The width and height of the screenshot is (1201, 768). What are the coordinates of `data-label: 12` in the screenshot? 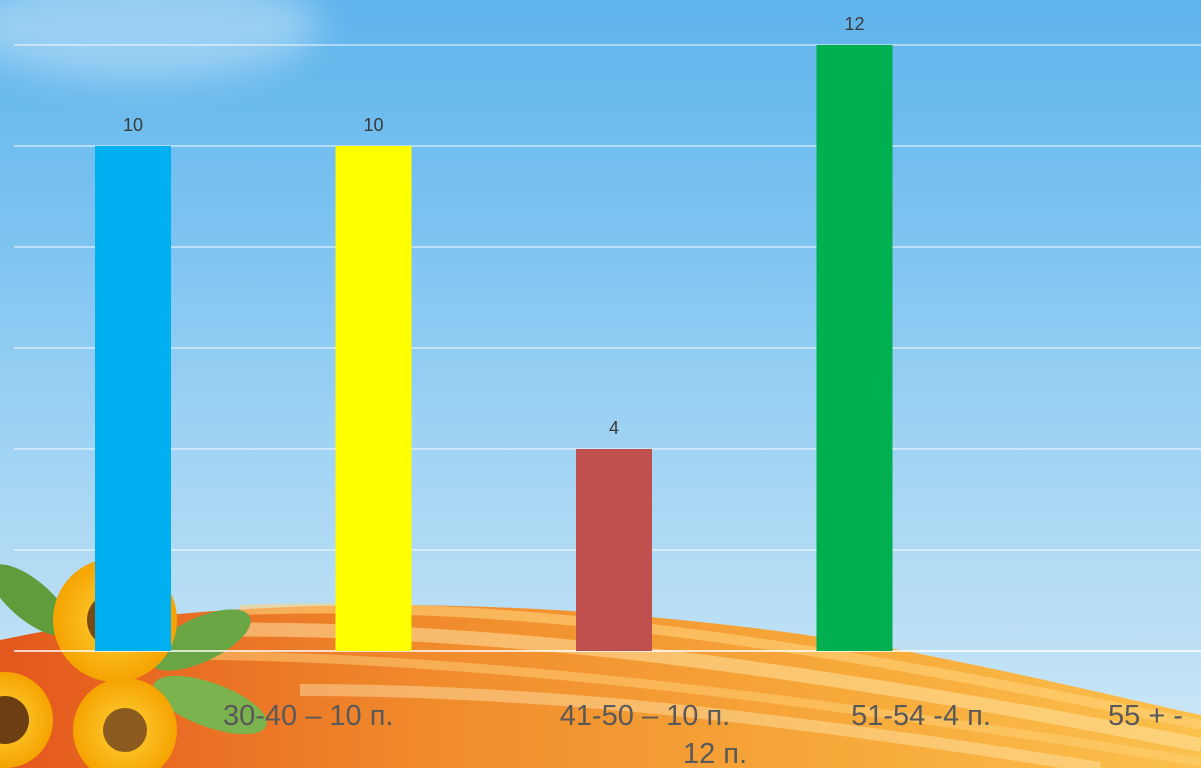 It's located at (854, 24).